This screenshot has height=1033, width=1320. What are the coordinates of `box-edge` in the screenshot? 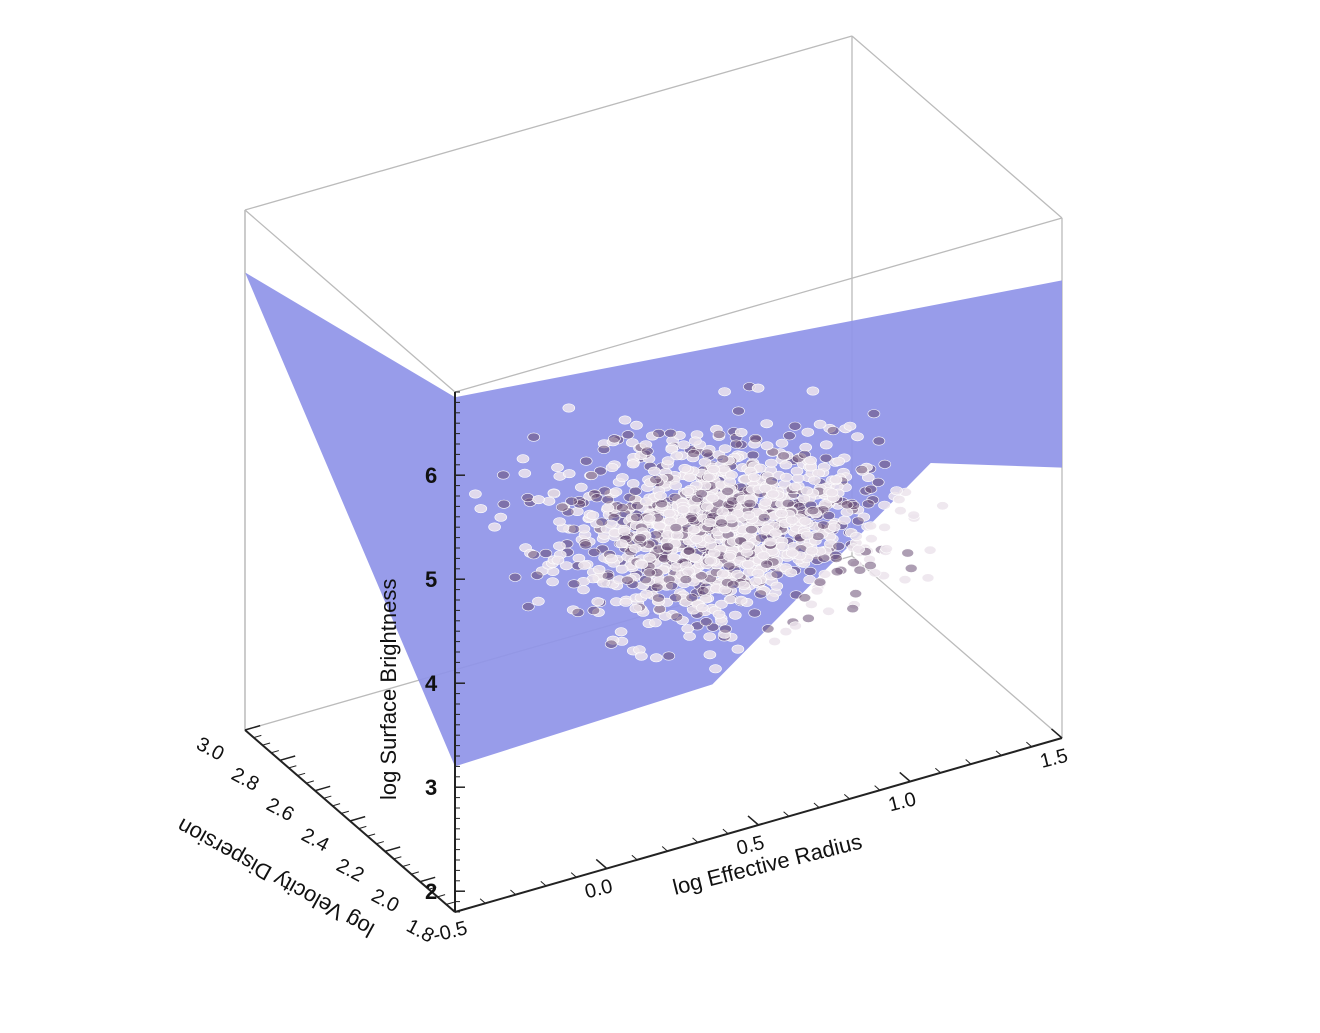 It's located at (758, 305).